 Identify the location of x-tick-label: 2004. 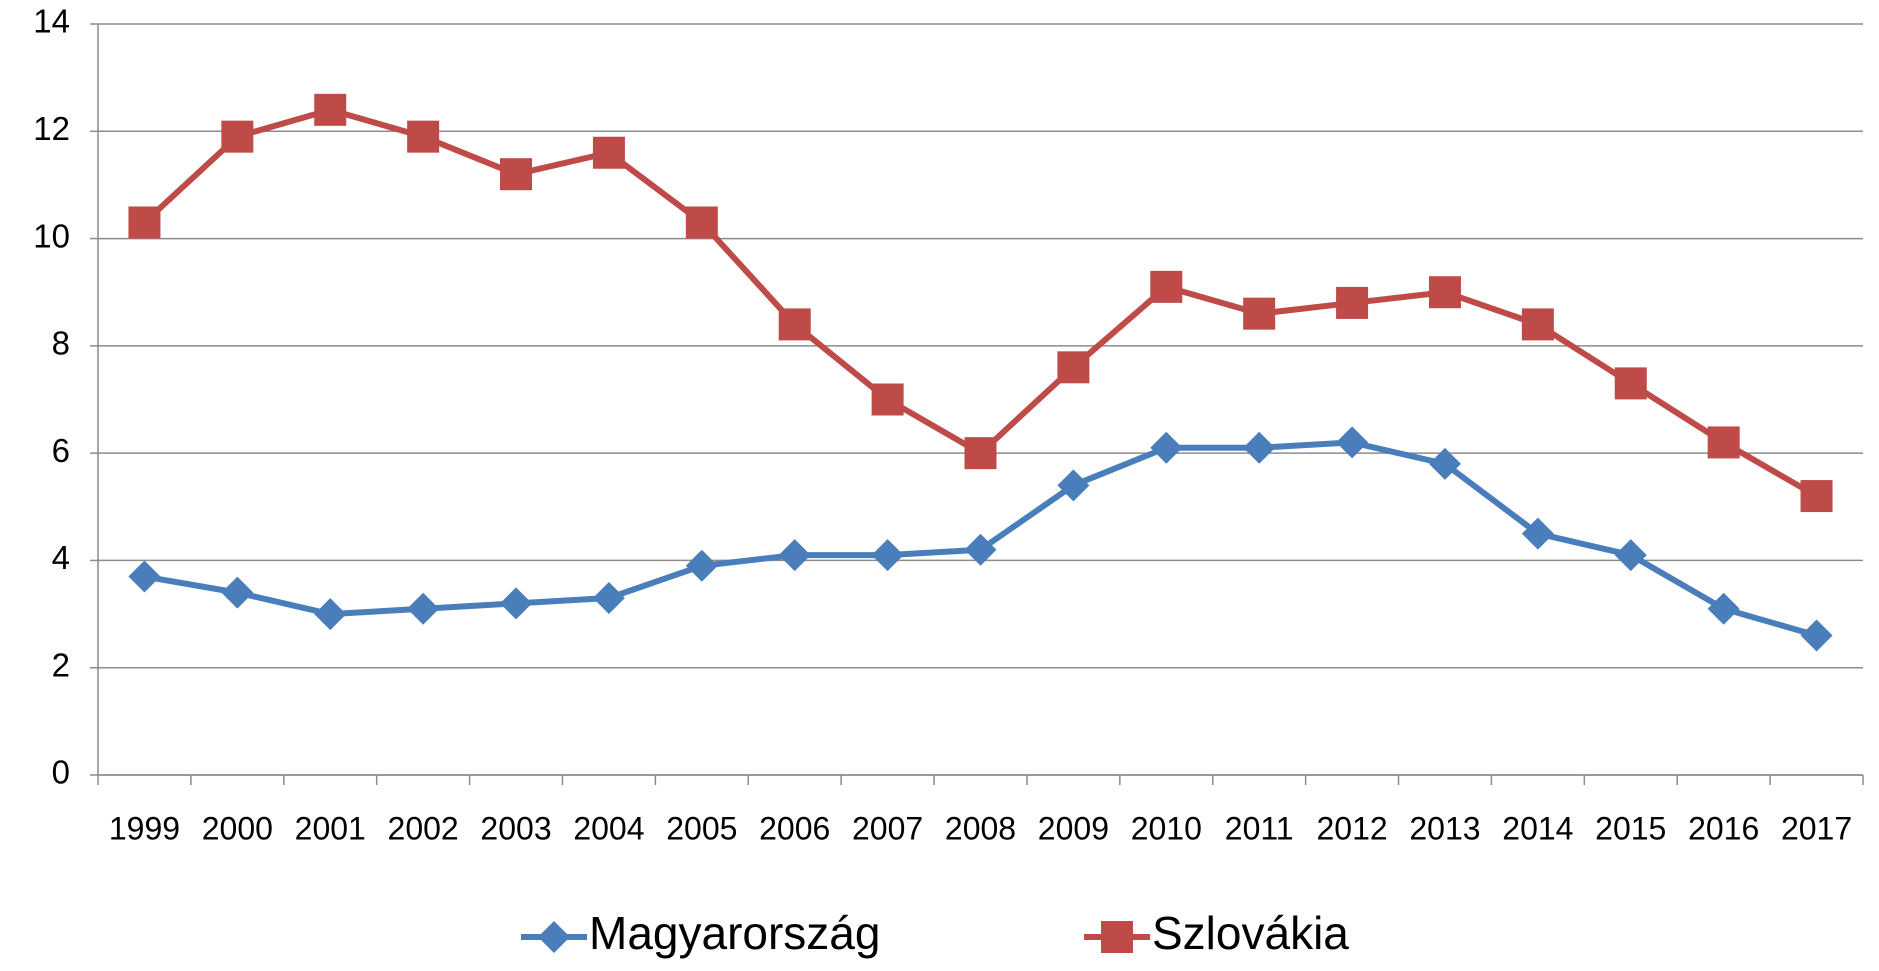
(608, 828).